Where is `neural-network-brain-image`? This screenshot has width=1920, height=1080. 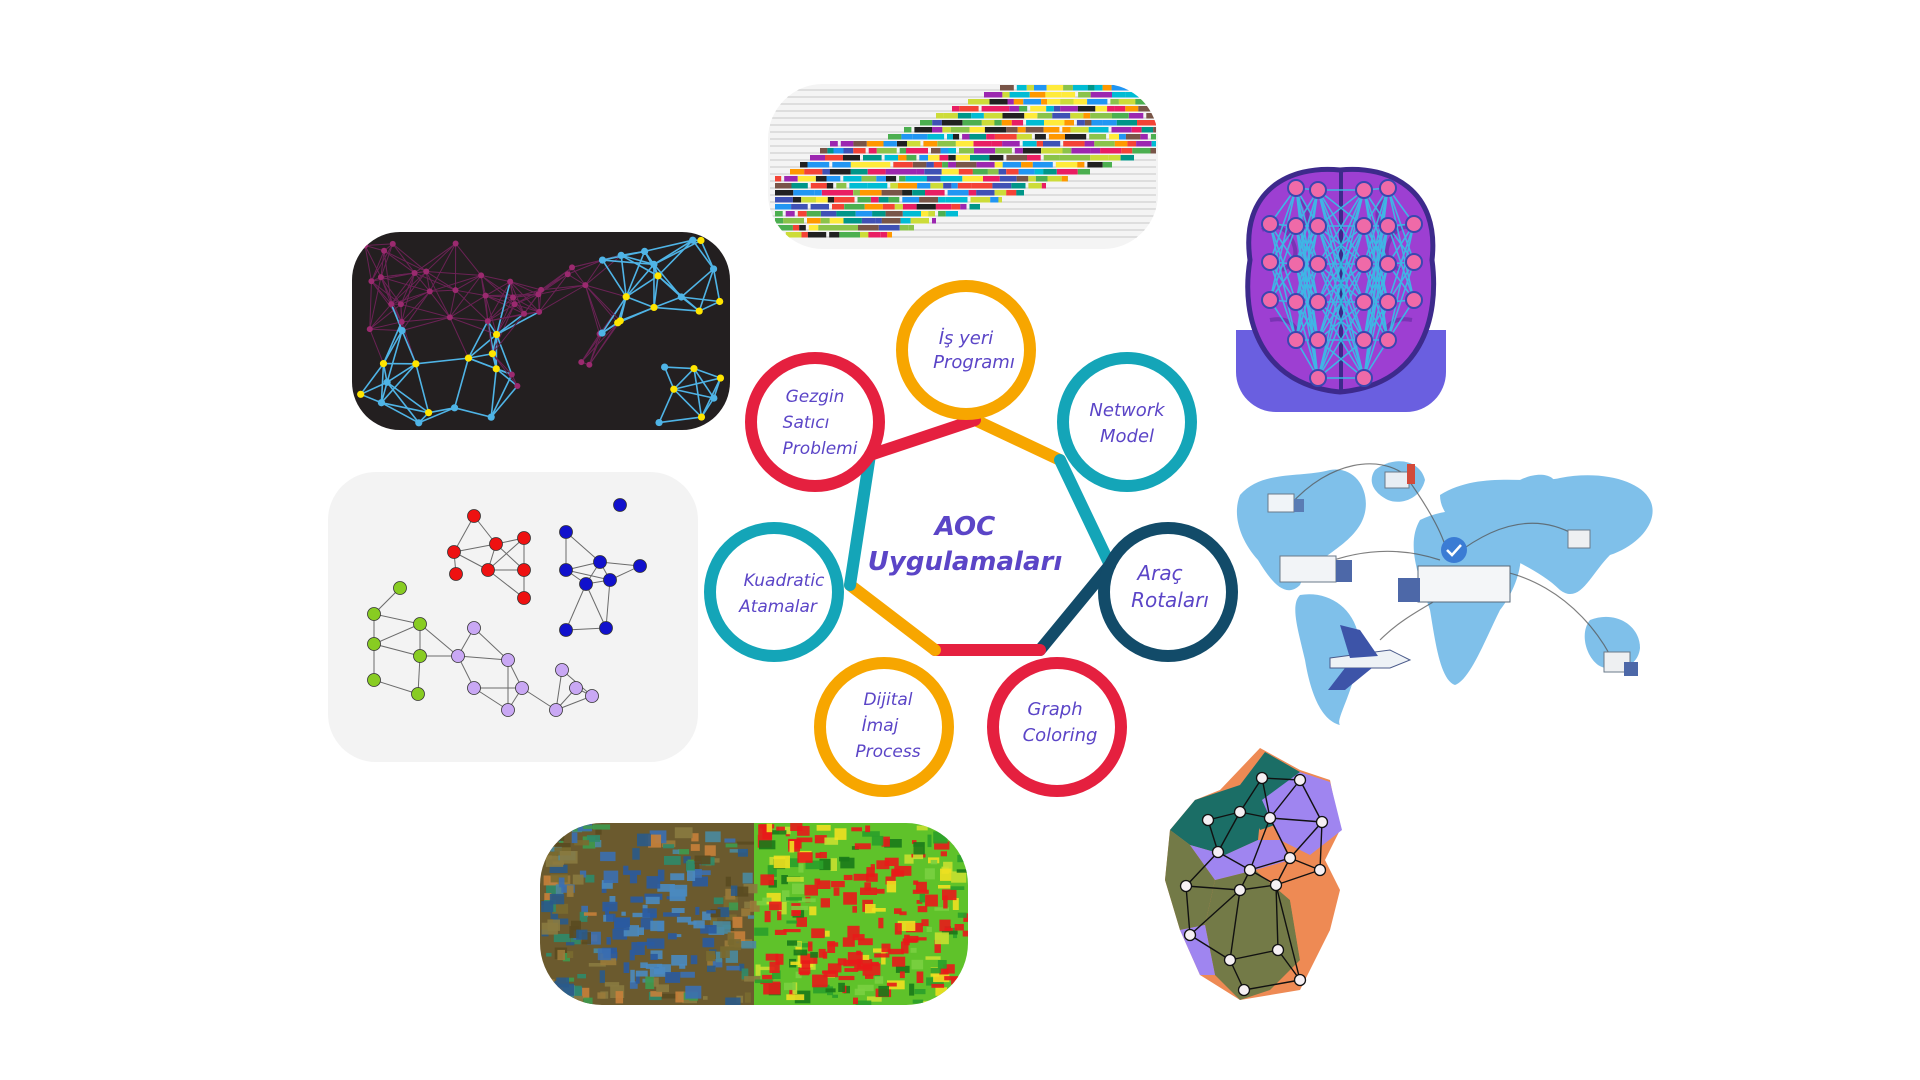
neural-network-brain-image is located at coordinates (1341, 289).